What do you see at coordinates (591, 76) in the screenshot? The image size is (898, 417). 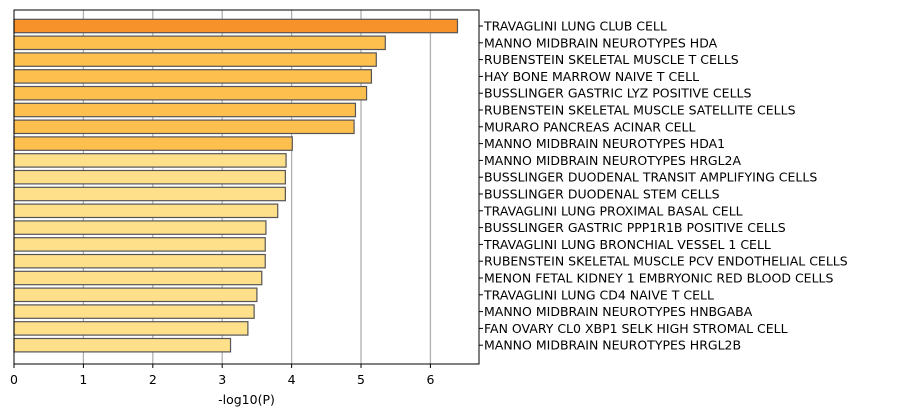 I see `category-label: HAY BONE MARROW NAIVE T CELL` at bounding box center [591, 76].